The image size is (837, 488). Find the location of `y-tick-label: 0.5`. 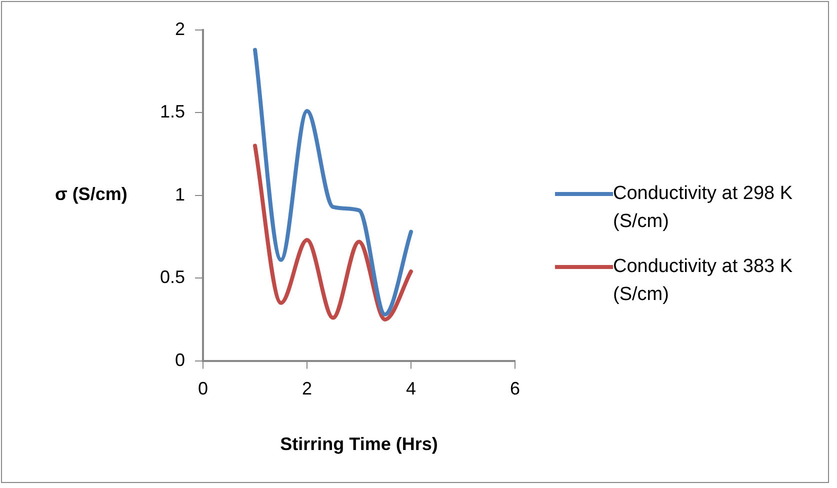

y-tick-label: 0.5 is located at coordinates (173, 277).